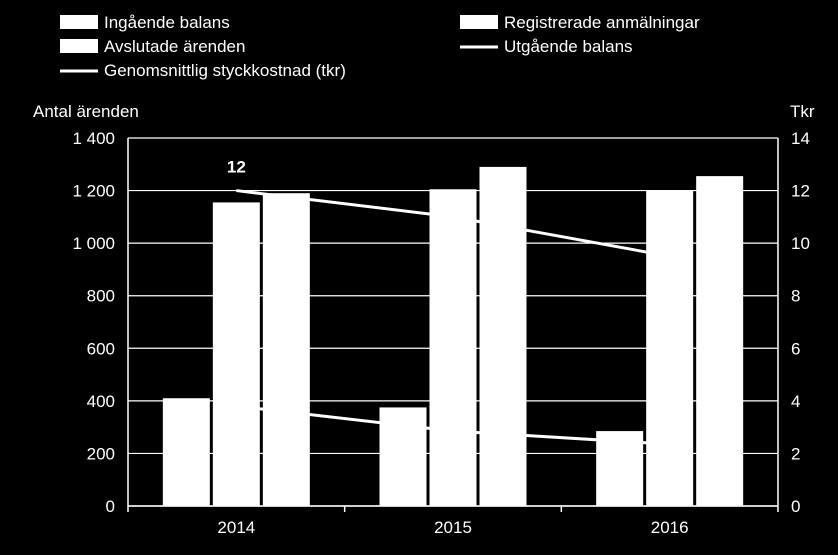 This screenshot has height=555, width=838. I want to click on x-tick-label: 2015, so click(453, 527).